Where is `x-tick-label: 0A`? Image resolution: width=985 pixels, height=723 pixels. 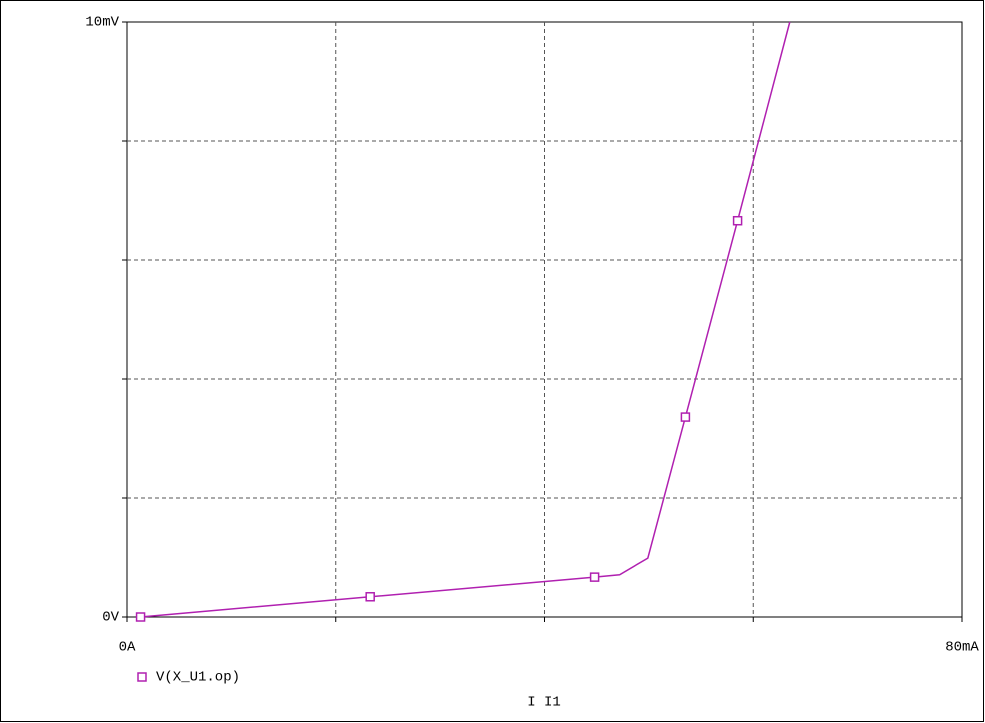
x-tick-label: 0A is located at coordinates (127, 648).